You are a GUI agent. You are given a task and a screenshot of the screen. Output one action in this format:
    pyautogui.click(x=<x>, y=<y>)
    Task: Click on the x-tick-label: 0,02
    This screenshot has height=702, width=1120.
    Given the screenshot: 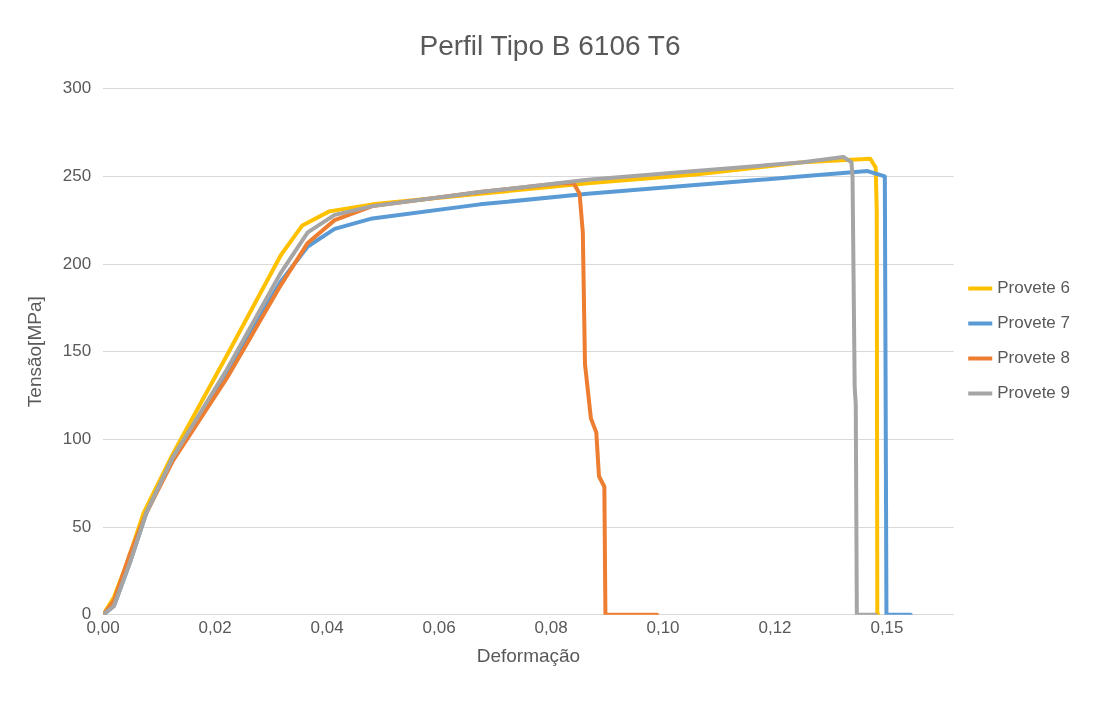 What is the action you would take?
    pyautogui.click(x=215, y=627)
    